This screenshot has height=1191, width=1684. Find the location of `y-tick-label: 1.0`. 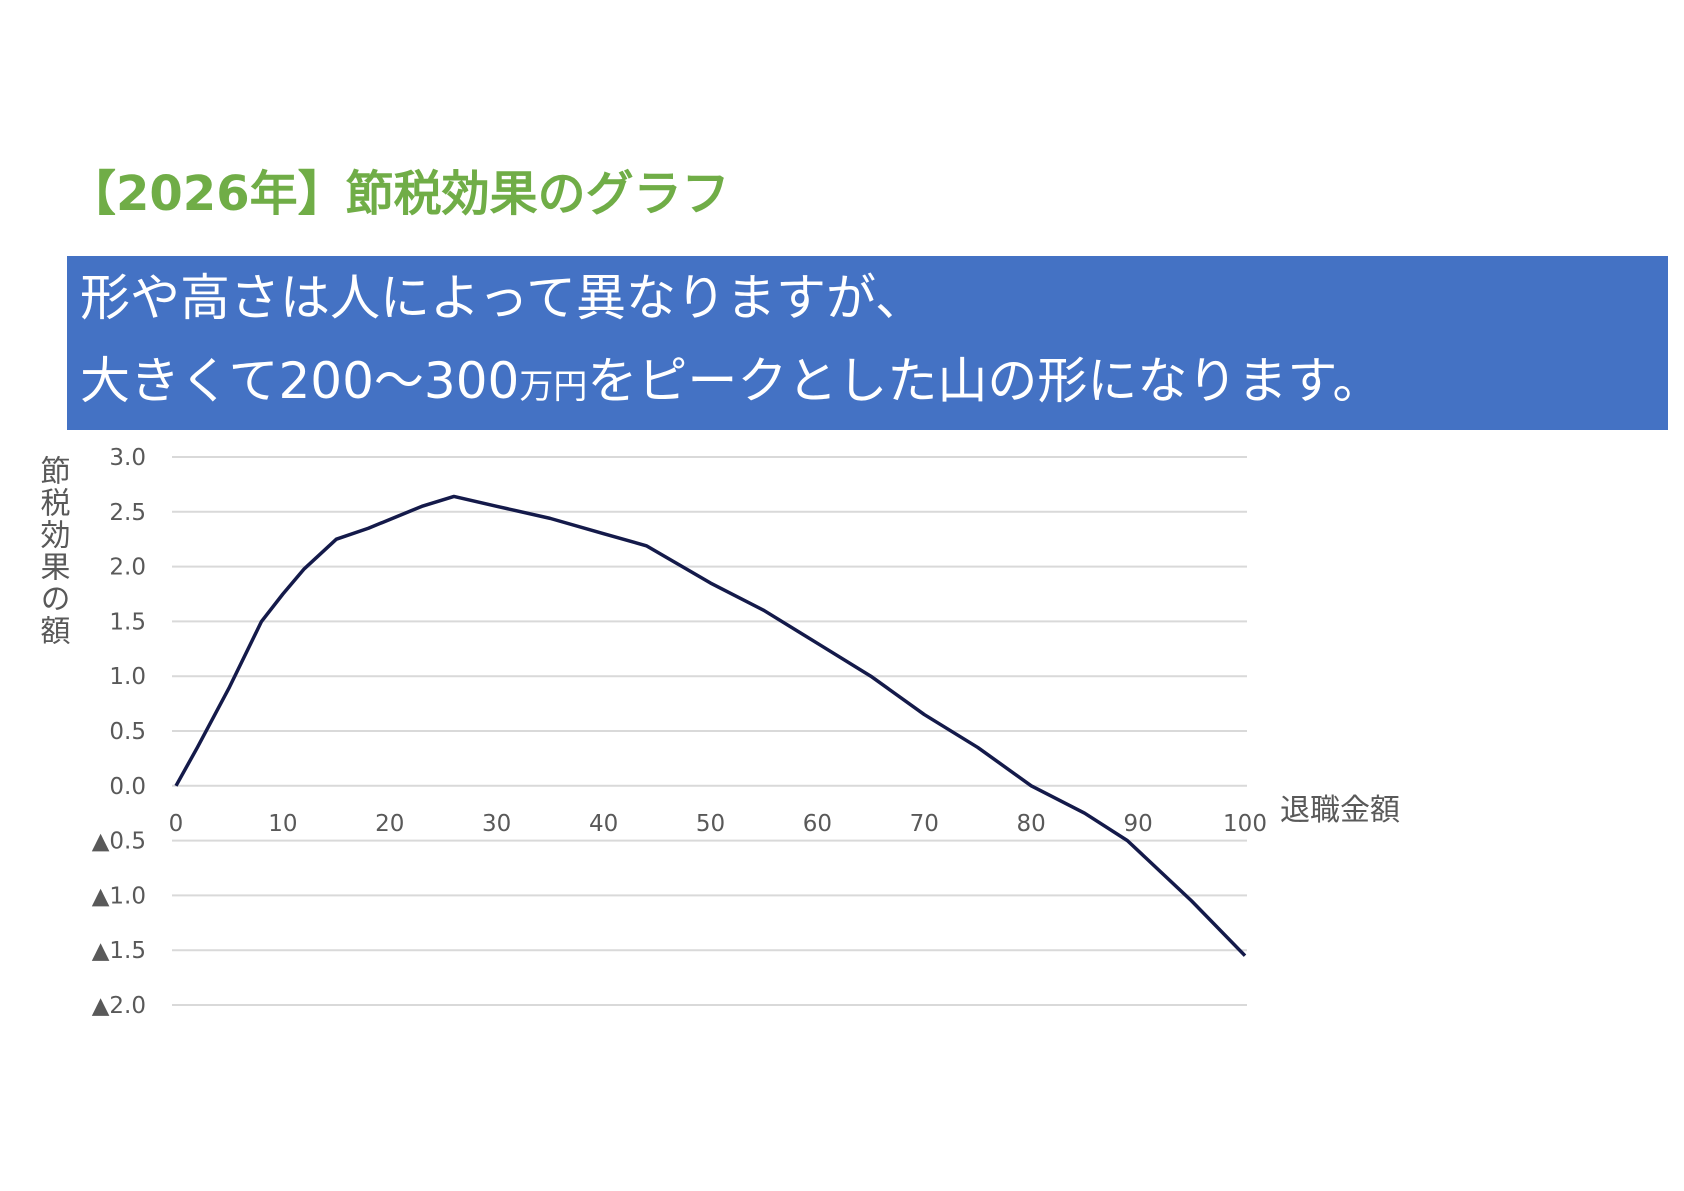

y-tick-label: 1.0 is located at coordinates (127, 677).